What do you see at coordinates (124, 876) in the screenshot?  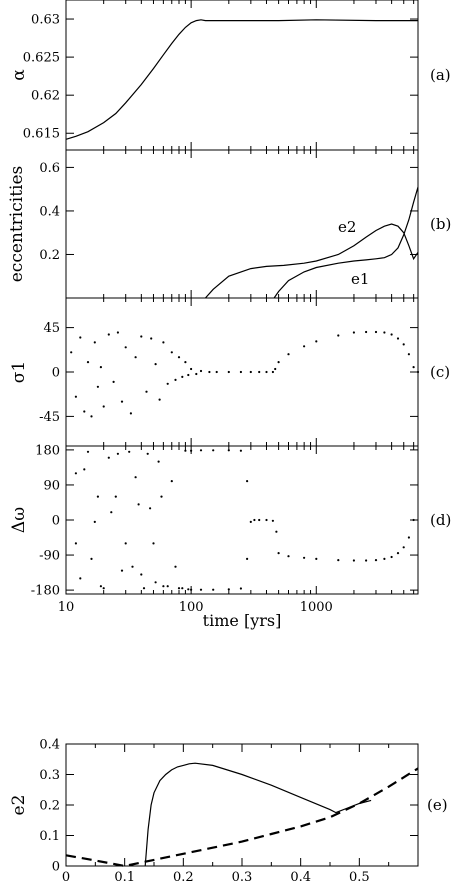 I see `x-tick-label: 0.1` at bounding box center [124, 876].